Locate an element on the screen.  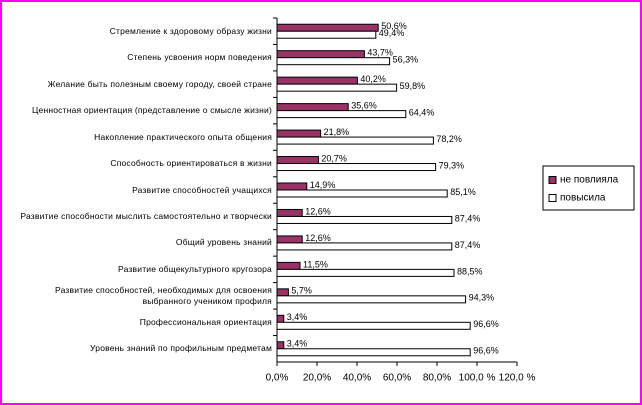
value-label: 50,6% is located at coordinates (394, 26).